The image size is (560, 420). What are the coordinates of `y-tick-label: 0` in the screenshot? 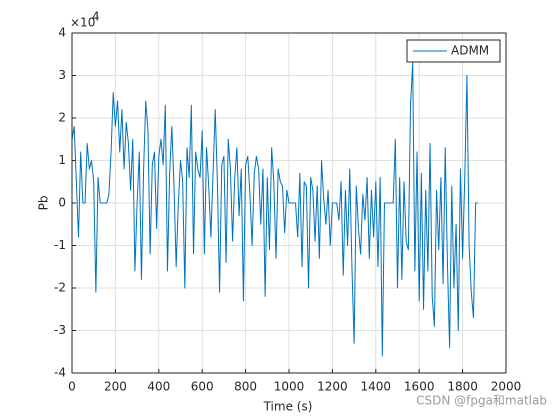 It's located at (62, 203).